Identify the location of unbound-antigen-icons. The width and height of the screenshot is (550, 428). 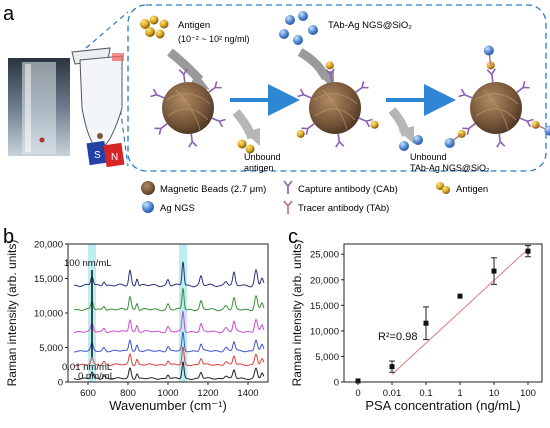
(246, 146).